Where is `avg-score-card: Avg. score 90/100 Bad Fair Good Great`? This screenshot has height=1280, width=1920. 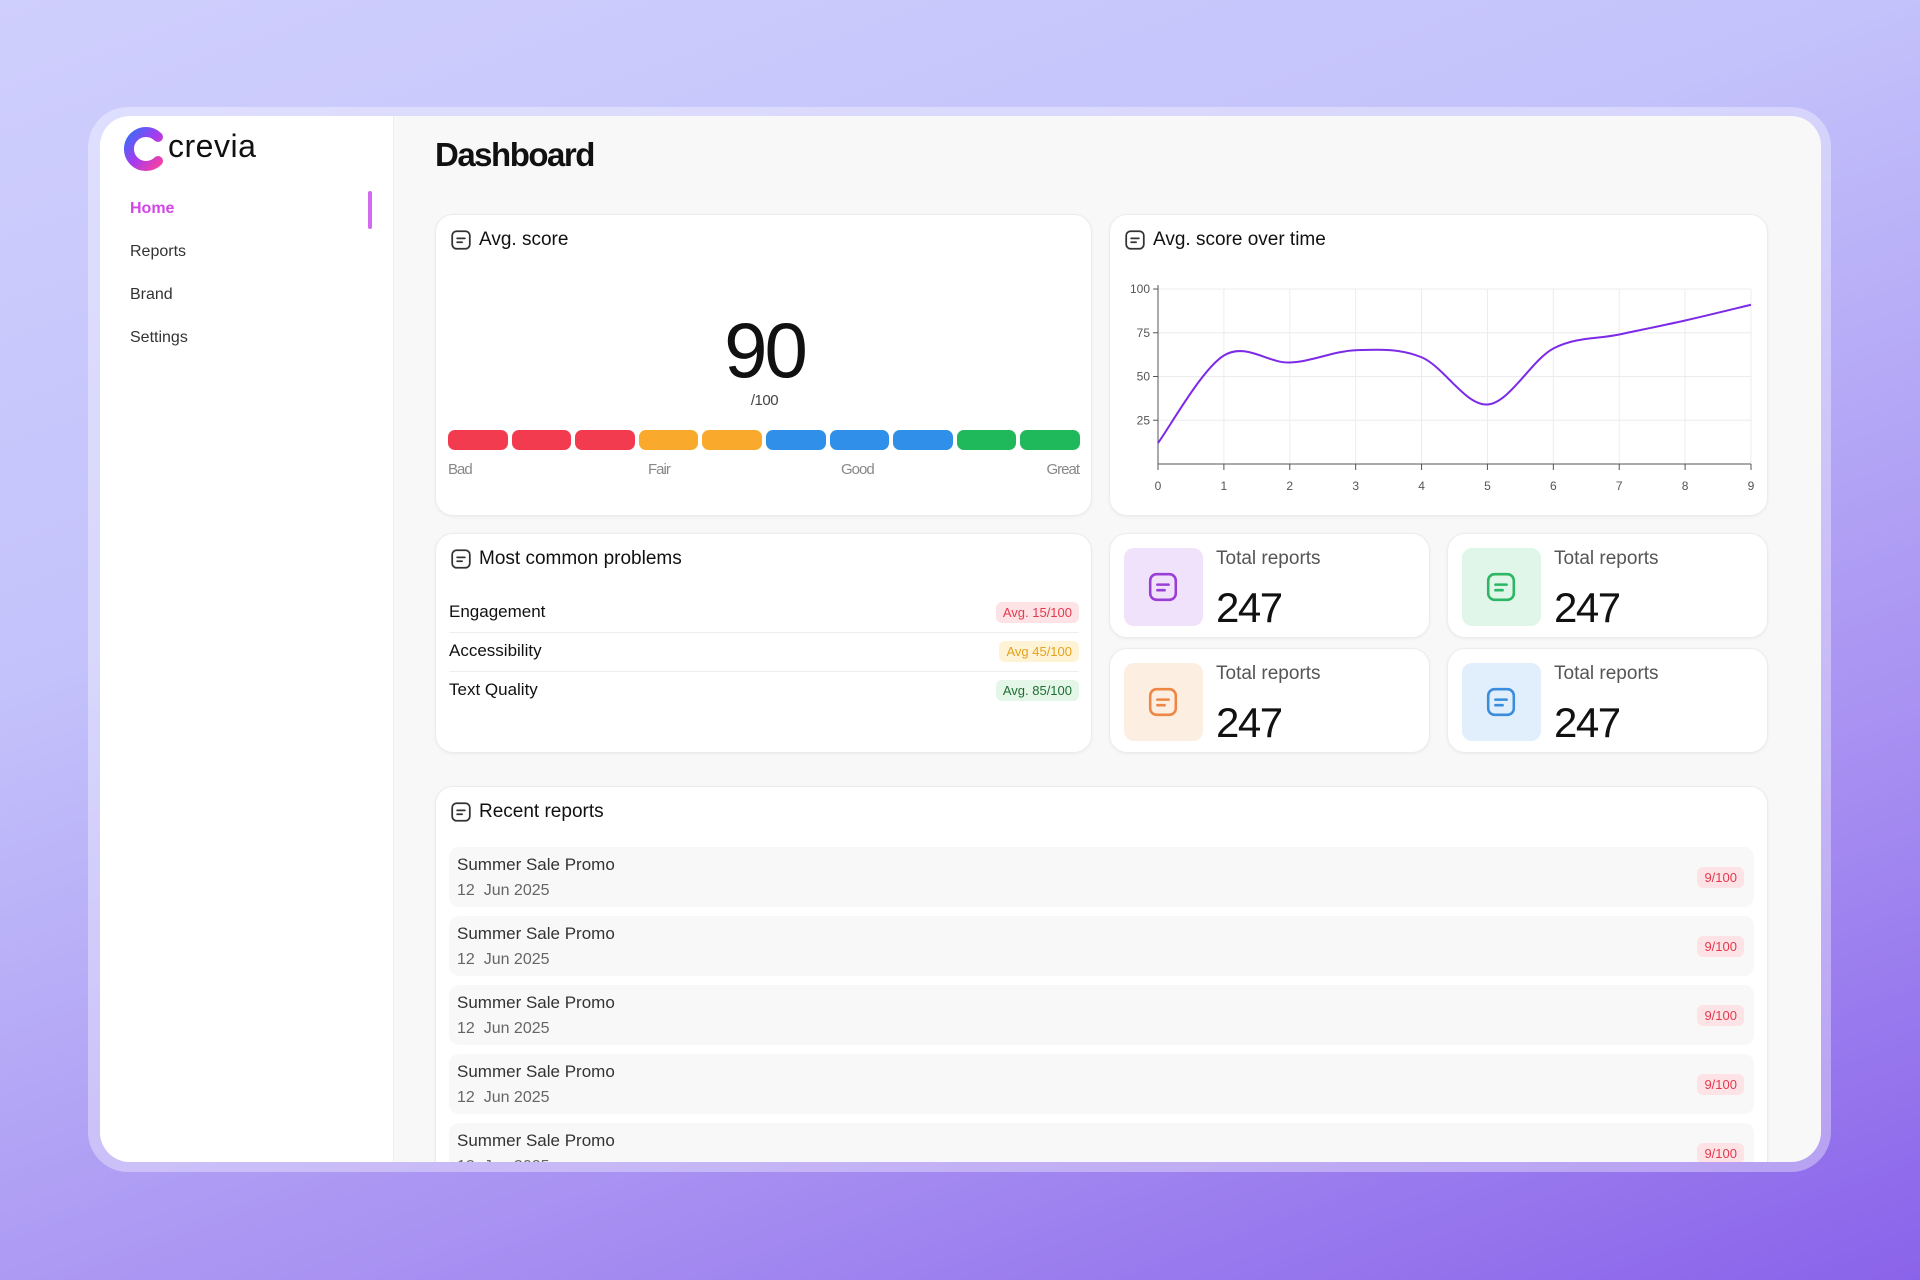 avg-score-card: Avg. score 90/100 Bad Fair Good Great is located at coordinates (763, 365).